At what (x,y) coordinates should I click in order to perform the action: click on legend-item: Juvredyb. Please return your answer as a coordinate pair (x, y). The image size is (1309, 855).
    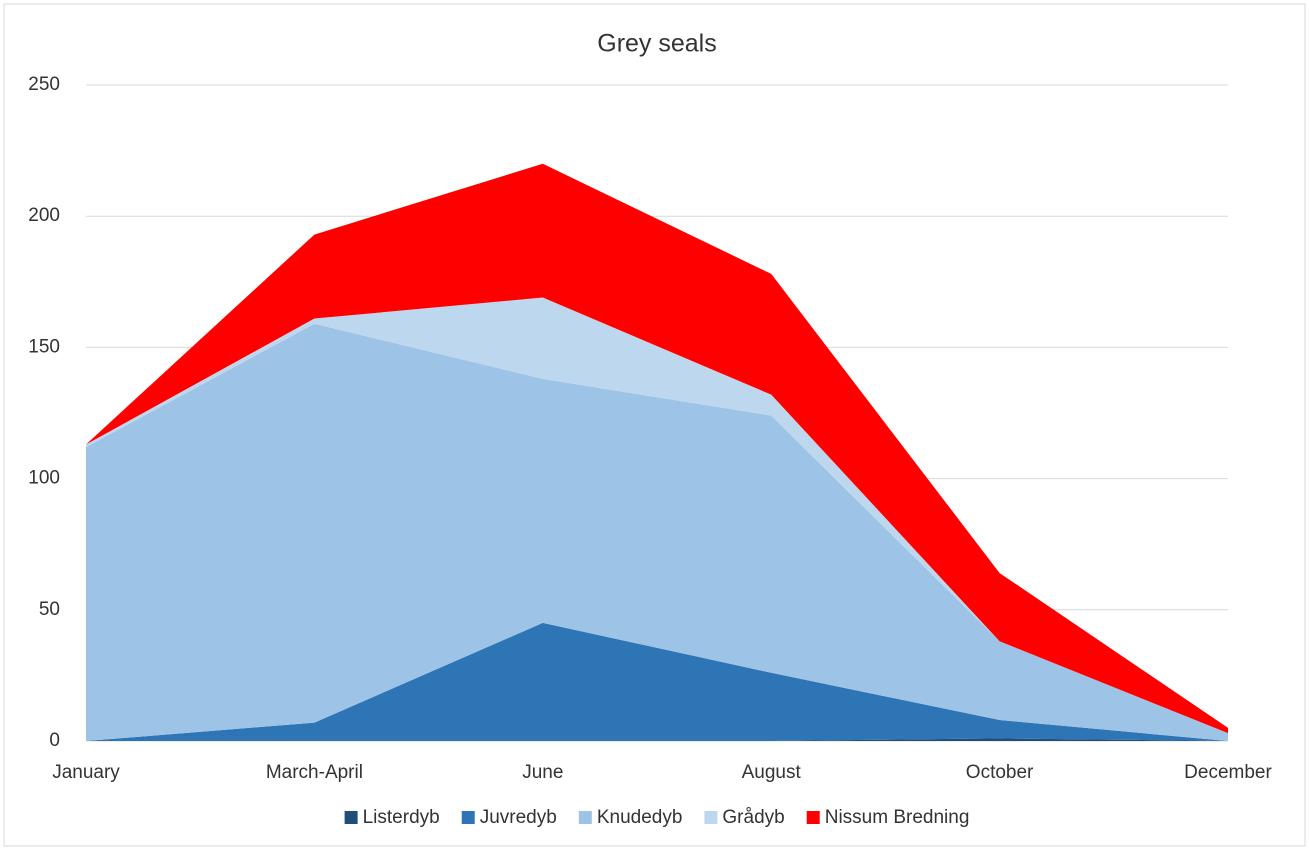
    Looking at the image, I should click on (509, 817).